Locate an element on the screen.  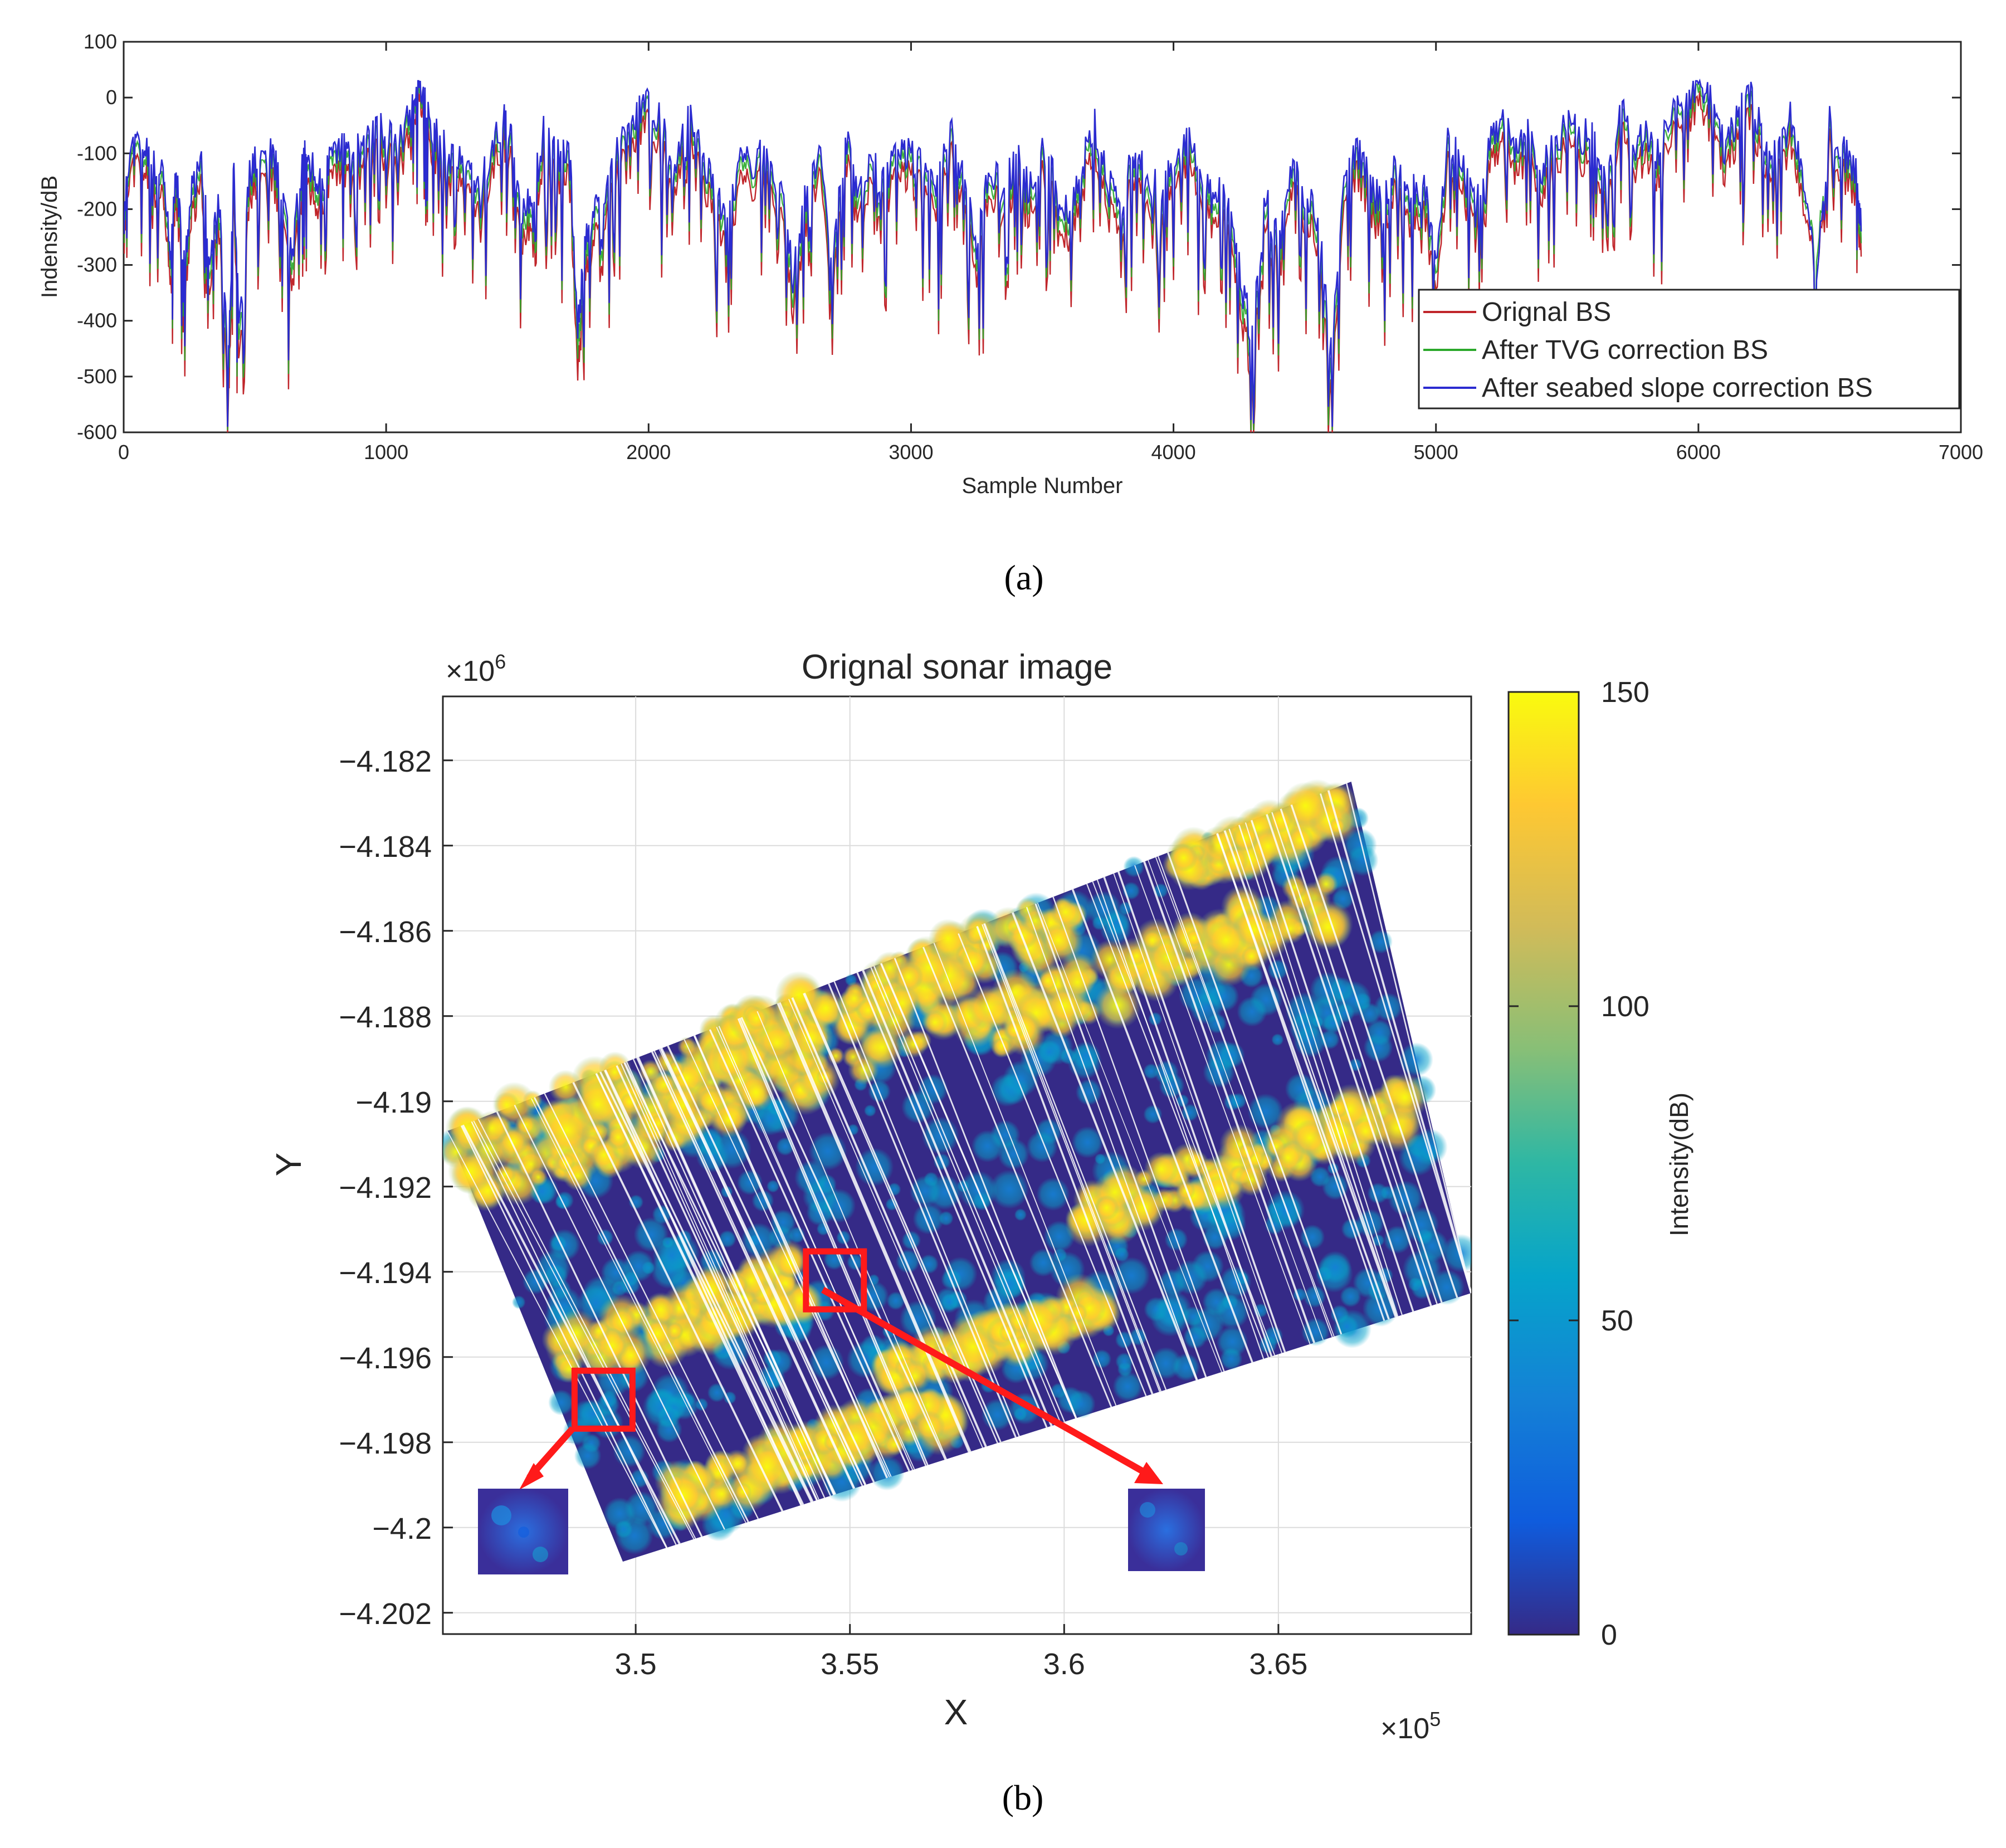
inset-right is located at coordinates (1166, 1530).